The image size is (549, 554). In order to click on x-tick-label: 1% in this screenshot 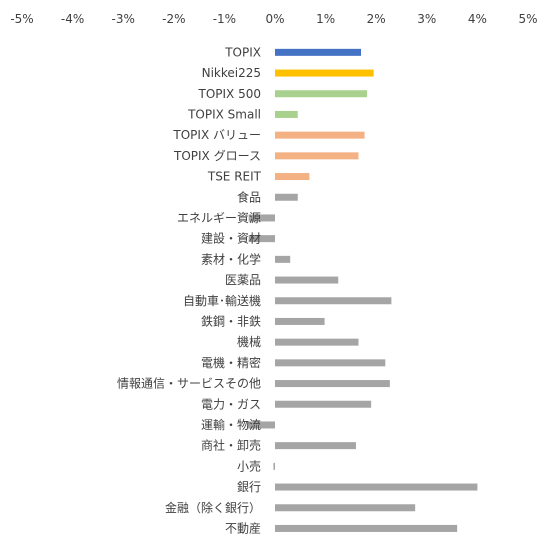, I will do `click(325, 19)`.